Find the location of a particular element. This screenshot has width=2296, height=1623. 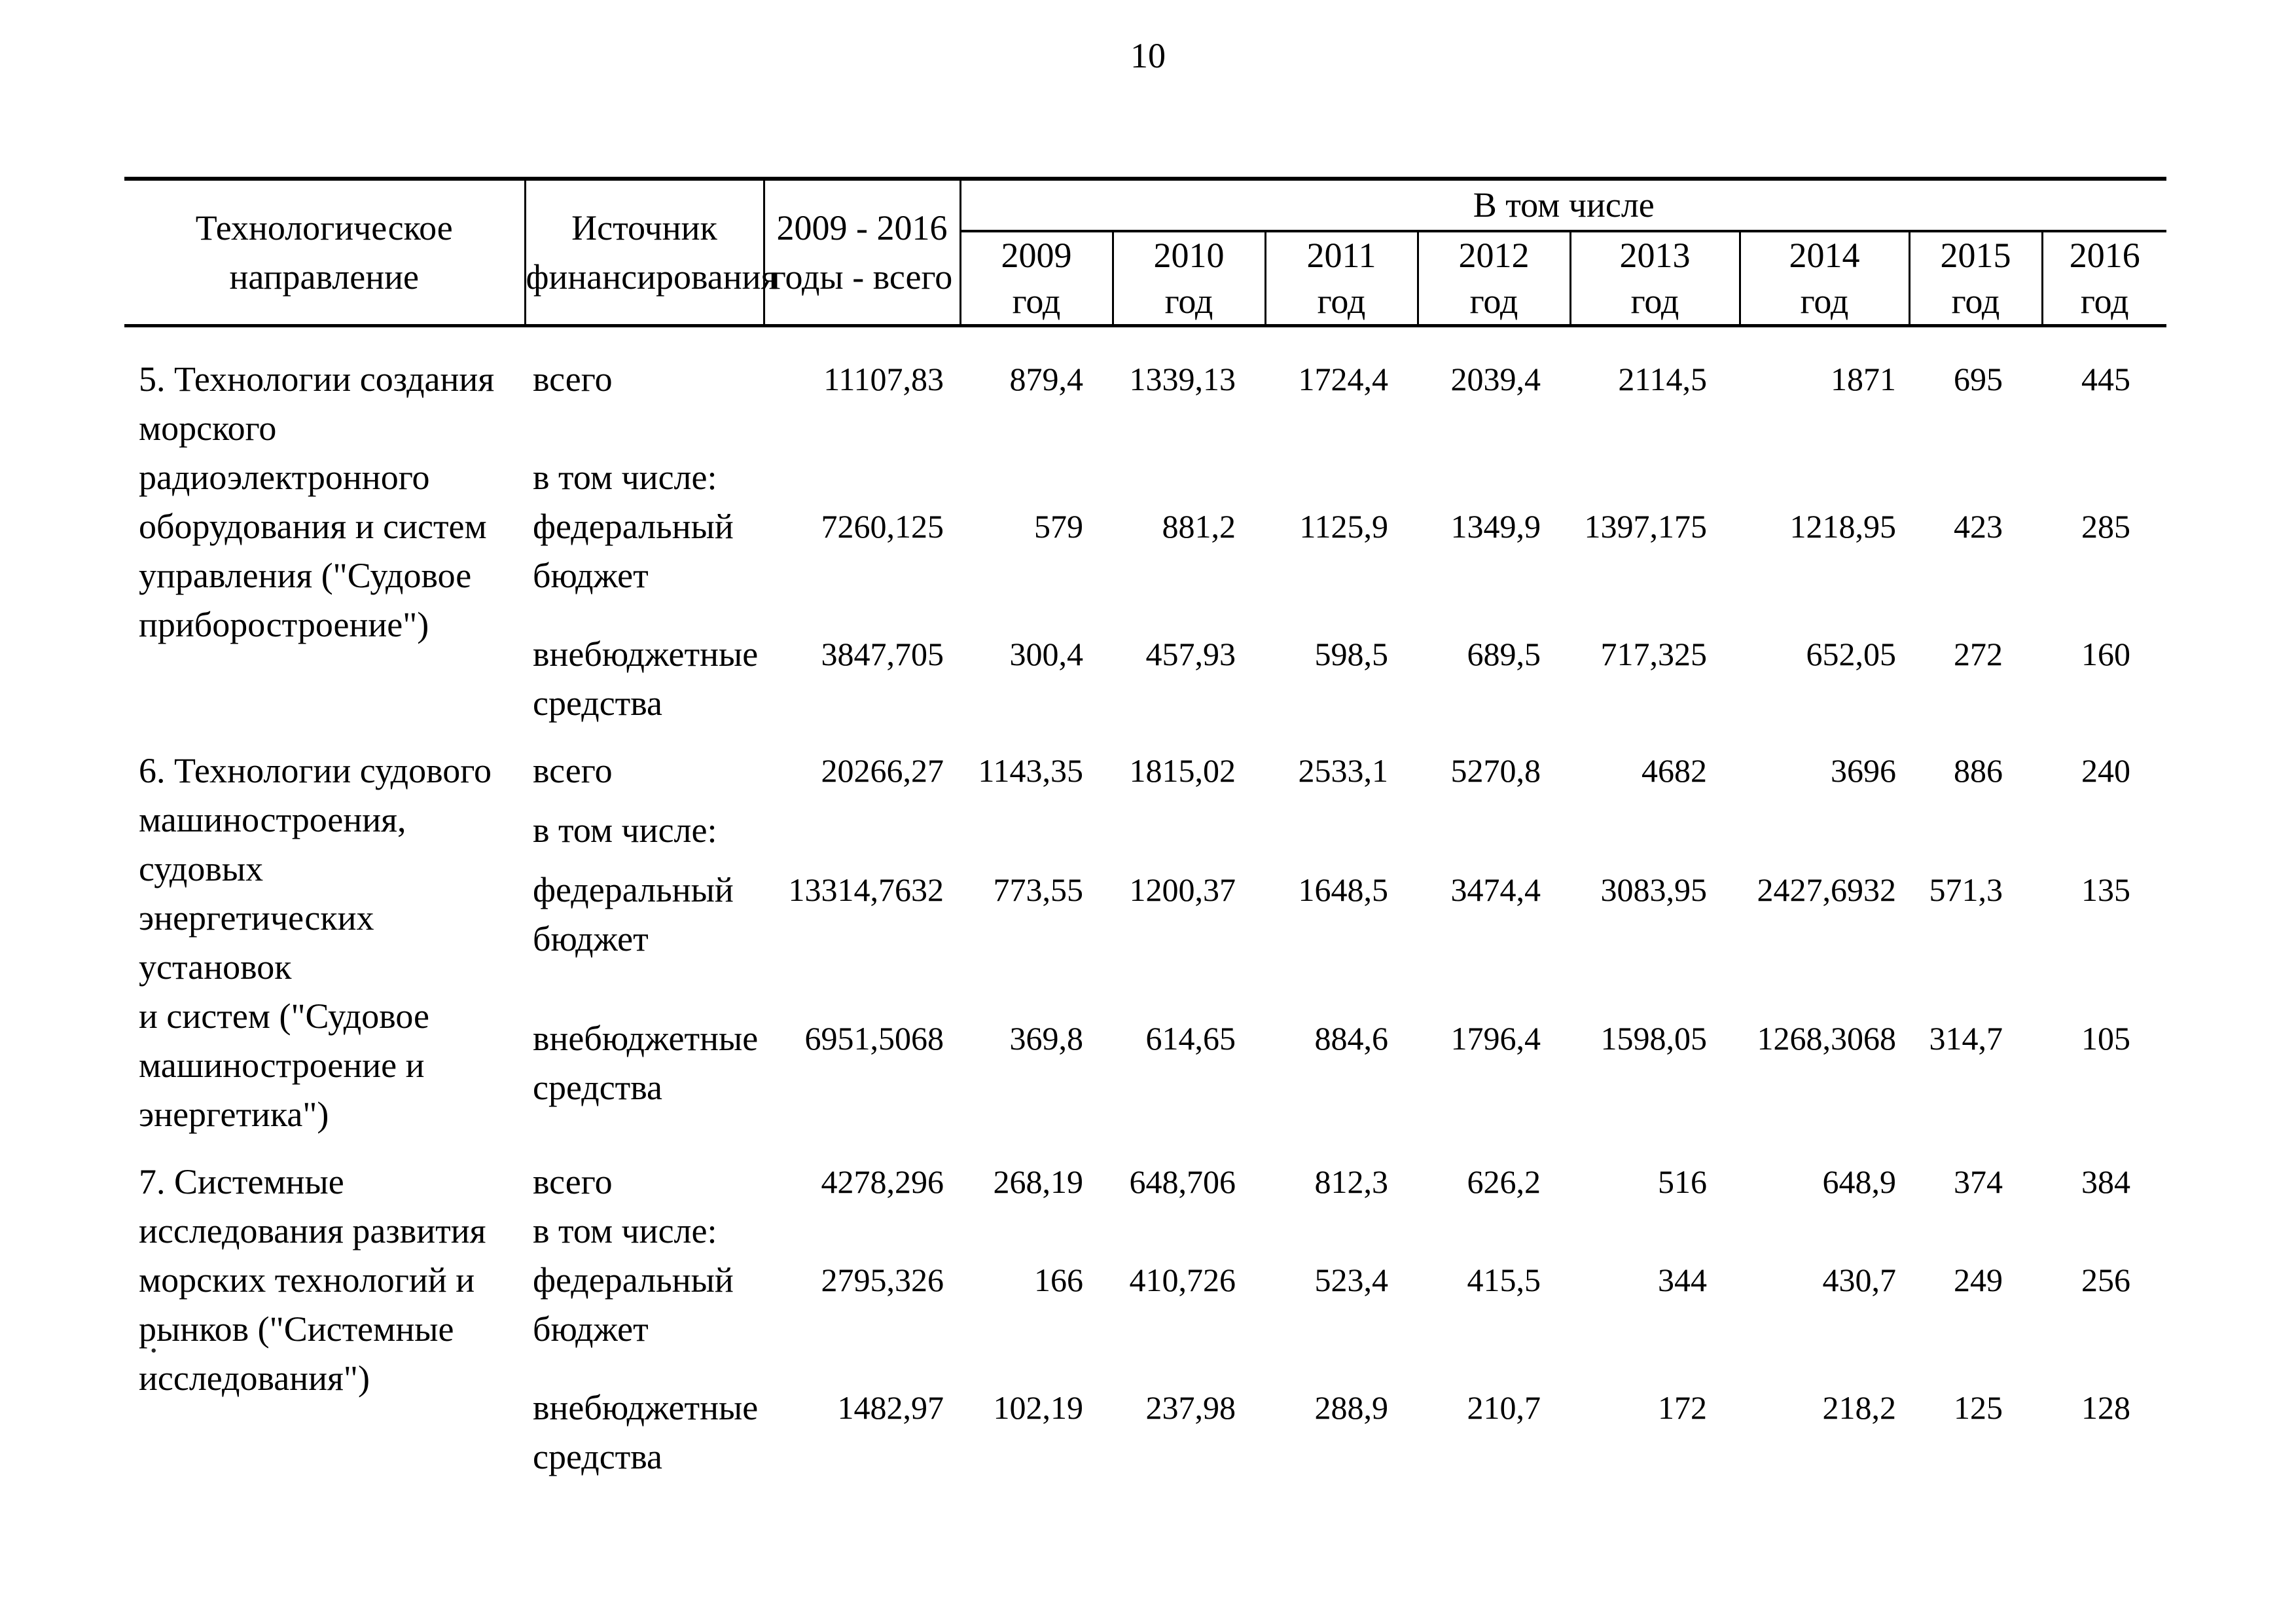

value-cell: 1349,9 is located at coordinates (1495, 526).